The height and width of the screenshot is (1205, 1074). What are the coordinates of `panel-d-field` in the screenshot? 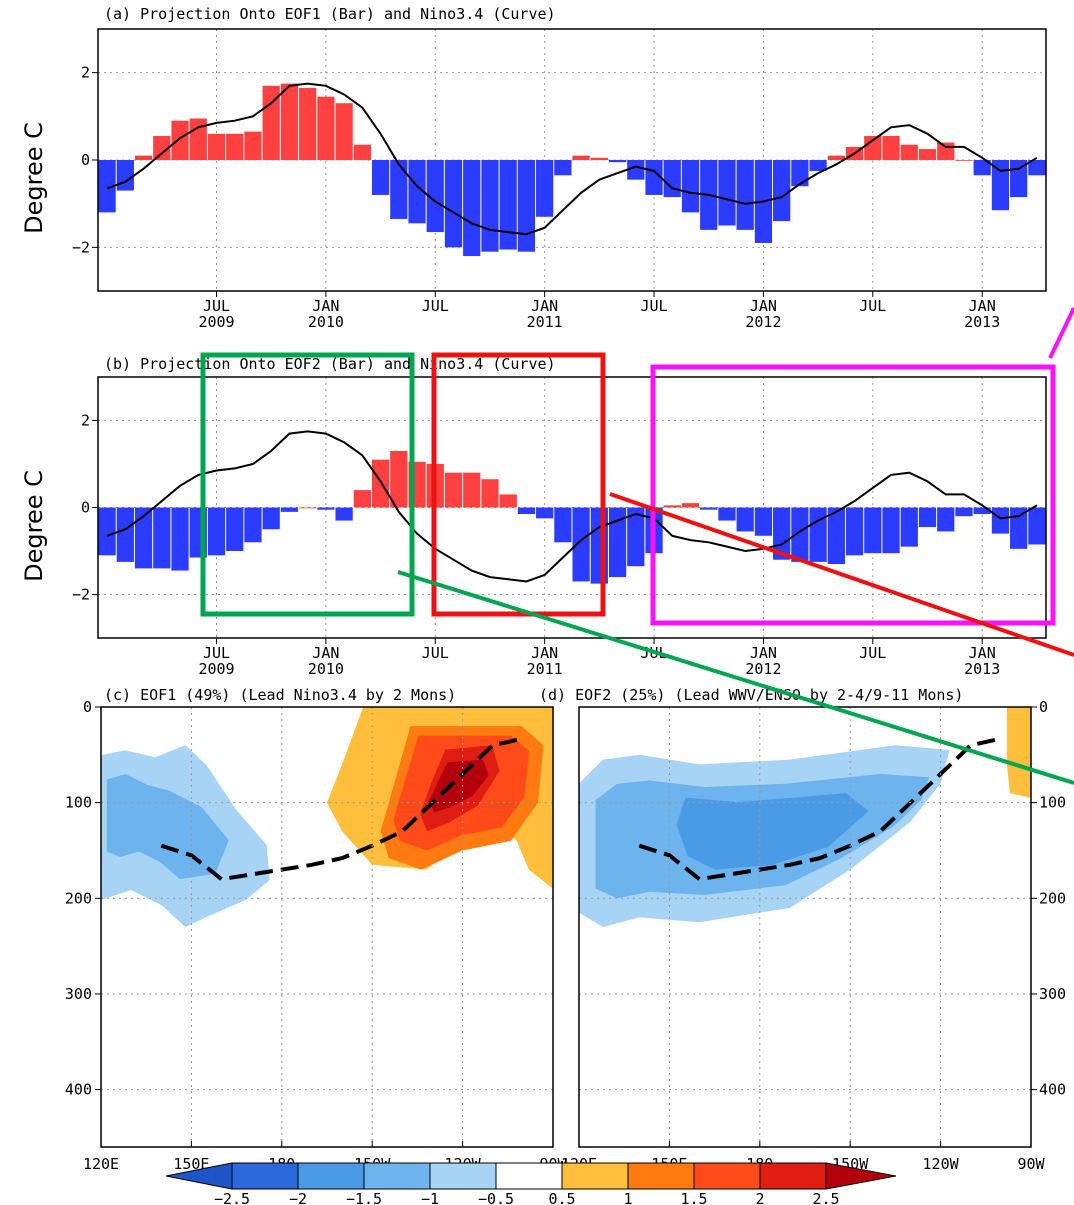 It's located at (805, 817).